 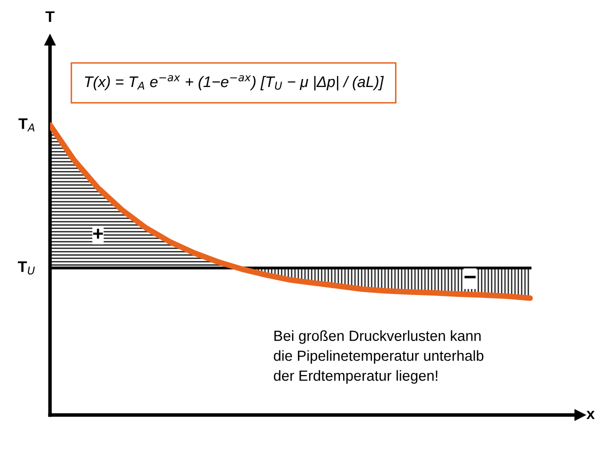 I want to click on ref-line-label: T$_{U}$, so click(x=26, y=268).